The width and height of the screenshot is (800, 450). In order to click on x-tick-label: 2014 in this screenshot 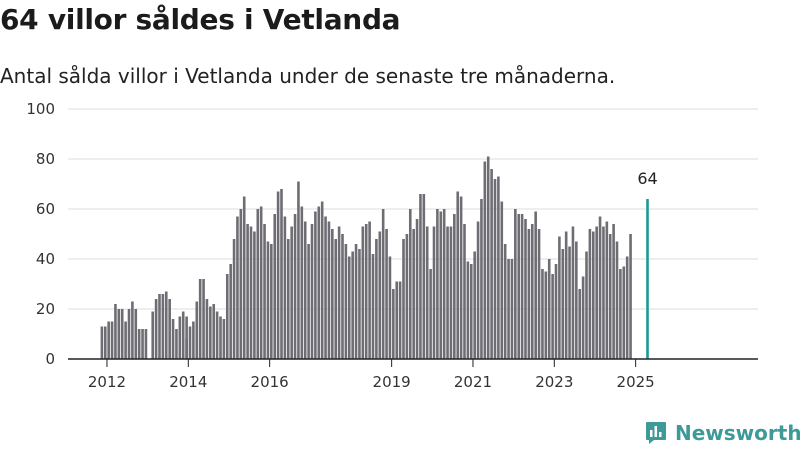, I will do `click(188, 382)`.